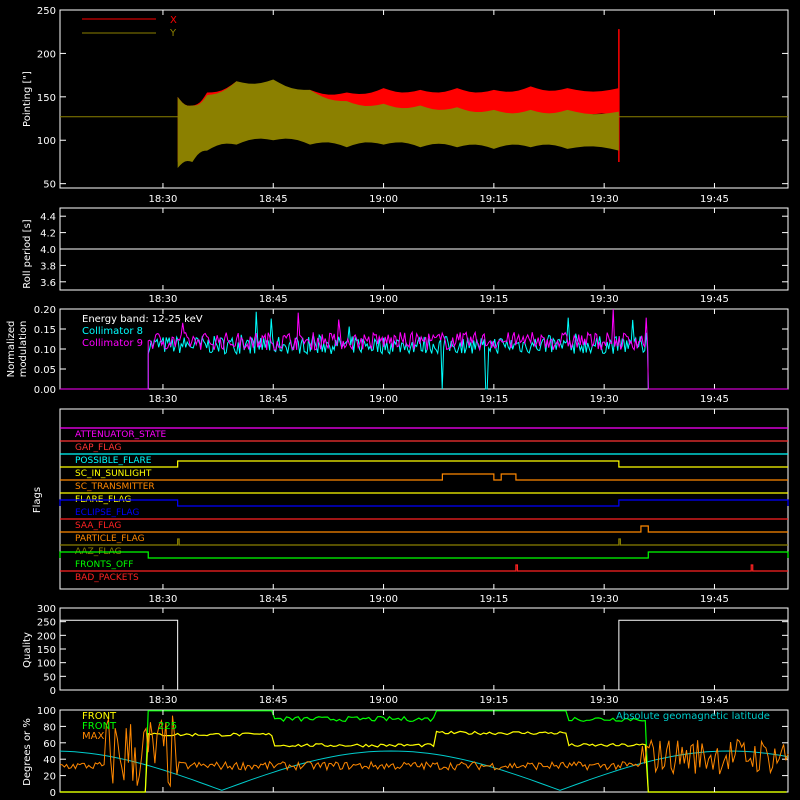 The height and width of the screenshot is (800, 800). What do you see at coordinates (424, 655) in the screenshot?
I see `quality-line` at bounding box center [424, 655].